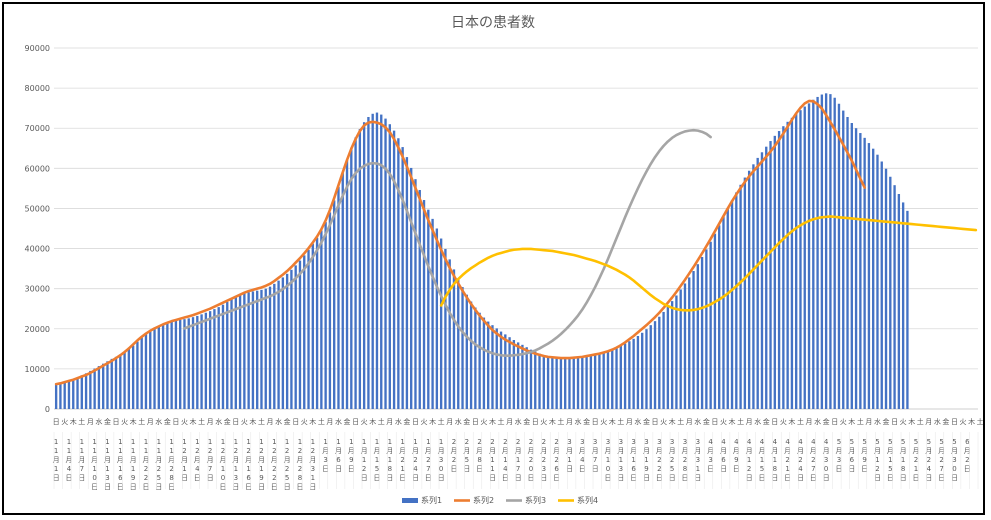  What do you see at coordinates (483, 500) in the screenshot?
I see `legend-label: 系列2` at bounding box center [483, 500].